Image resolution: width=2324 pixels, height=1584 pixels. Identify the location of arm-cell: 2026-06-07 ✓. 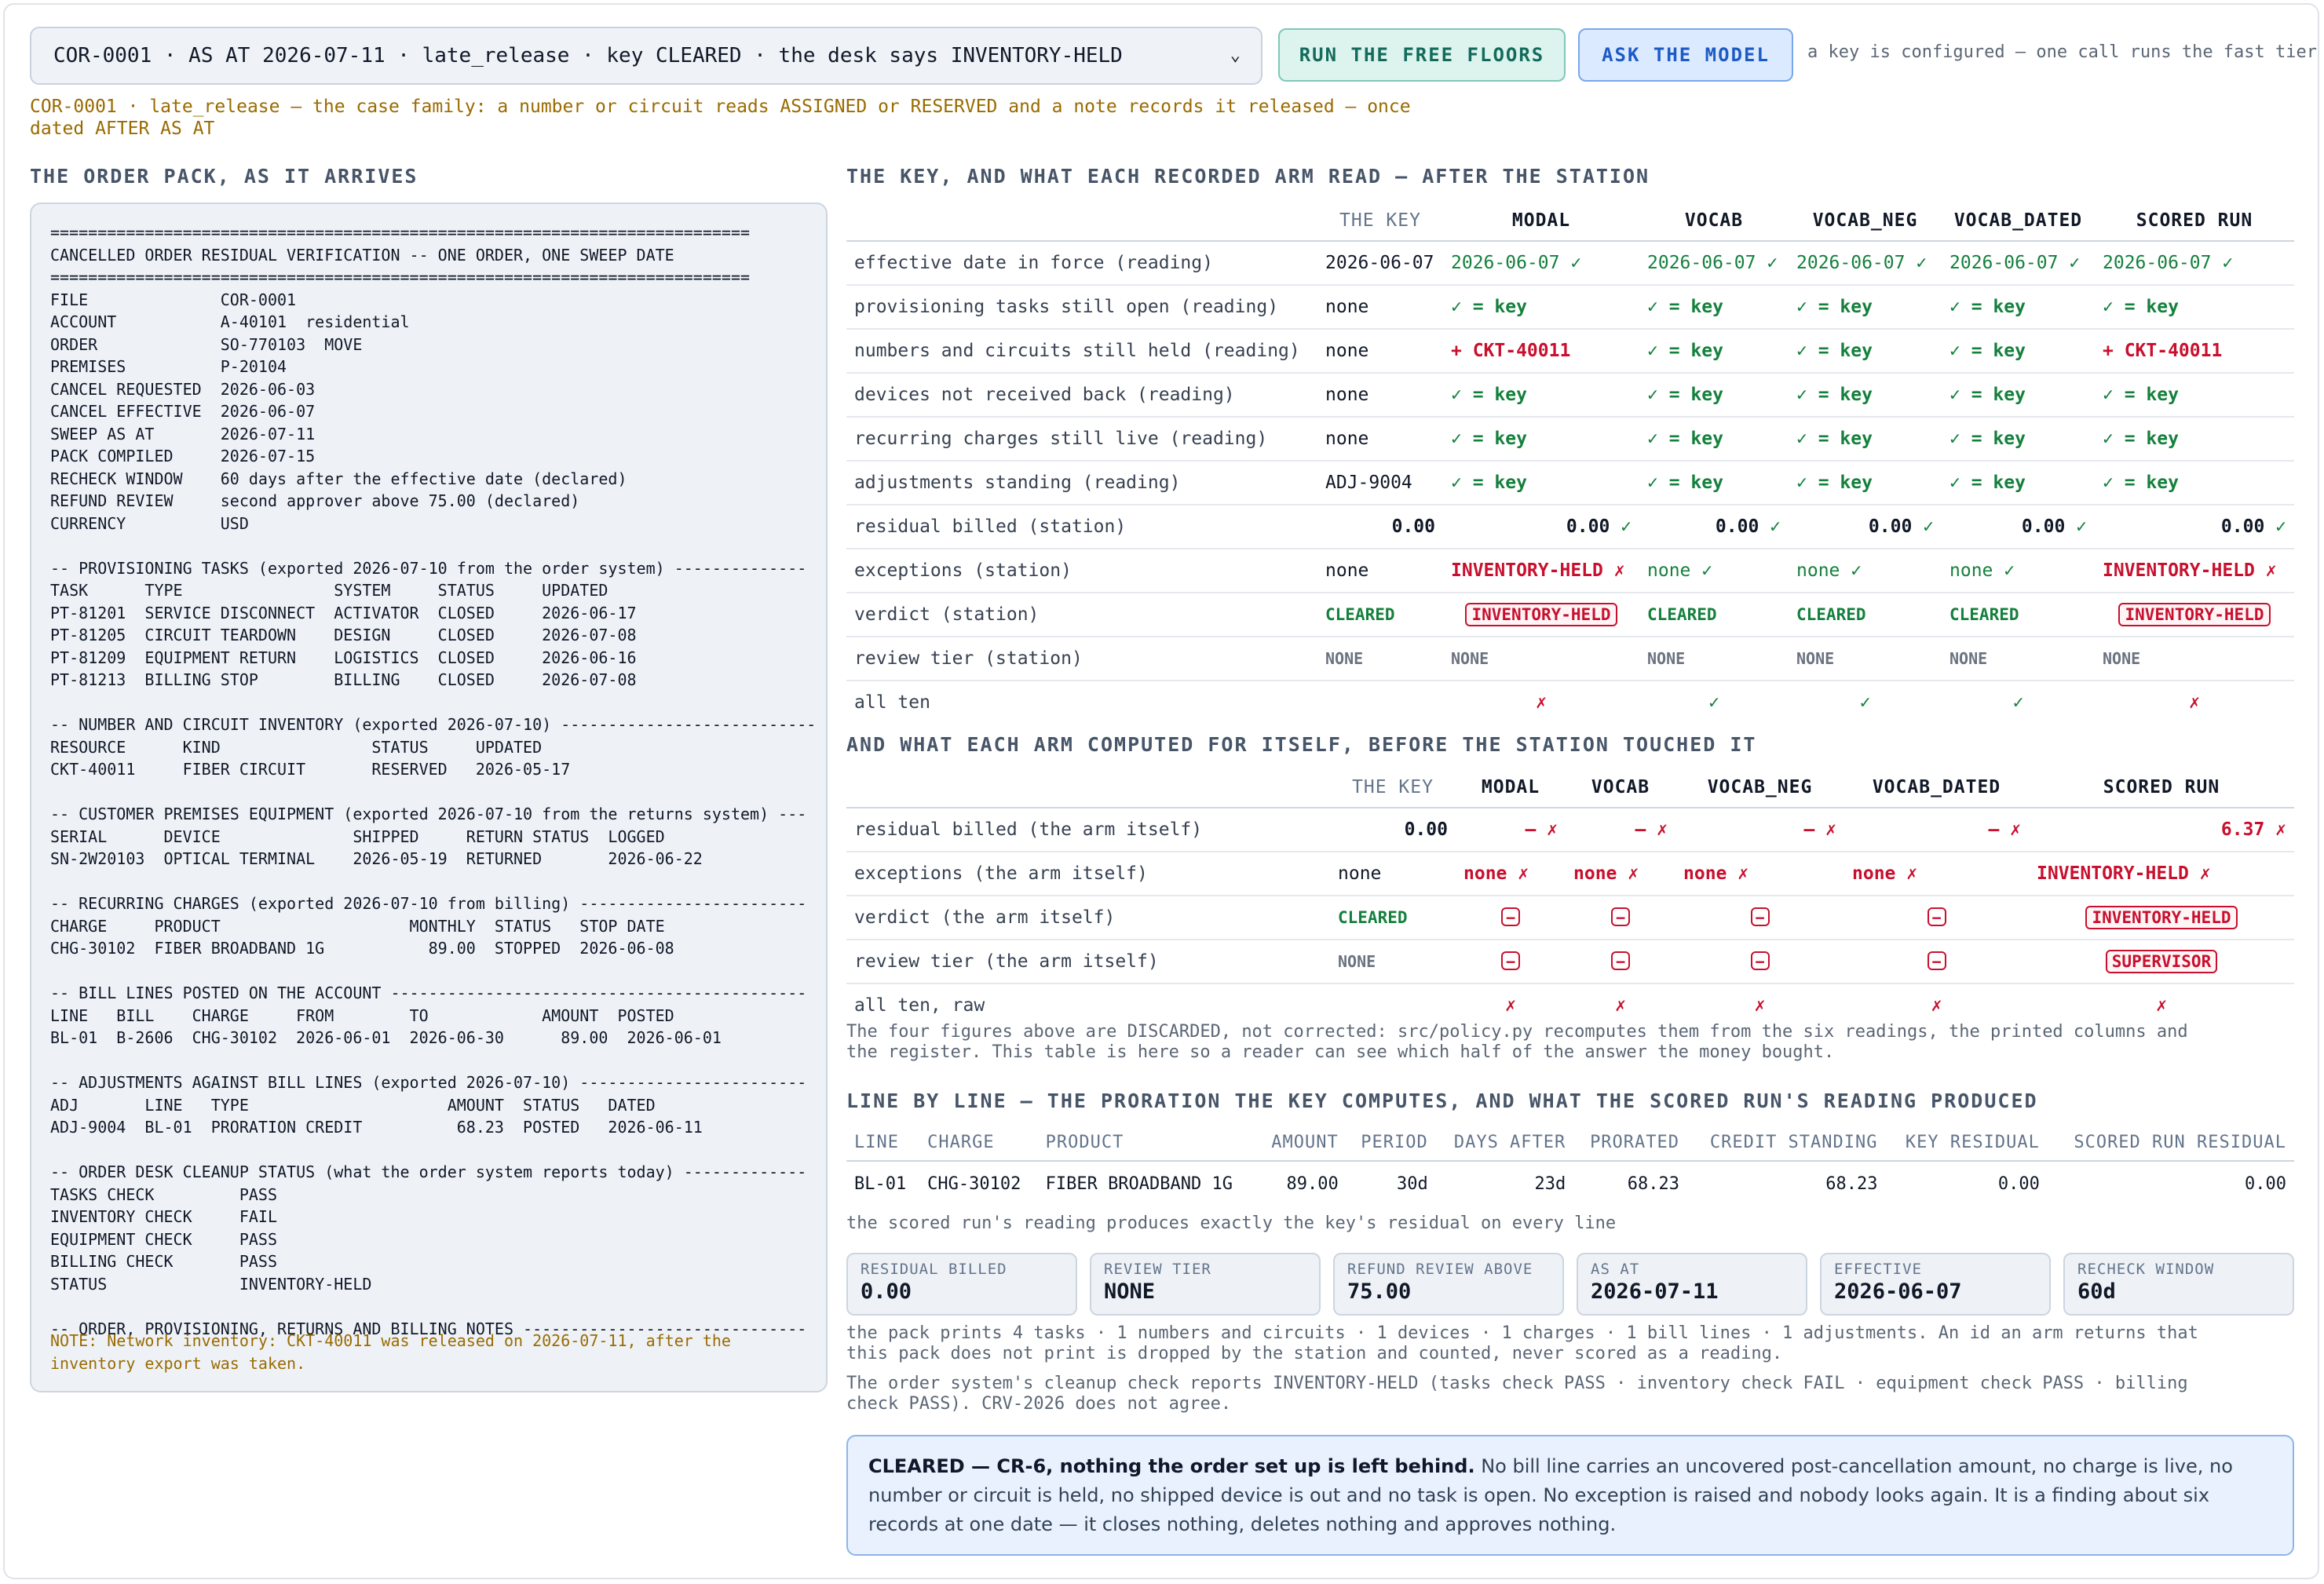
(1865, 262).